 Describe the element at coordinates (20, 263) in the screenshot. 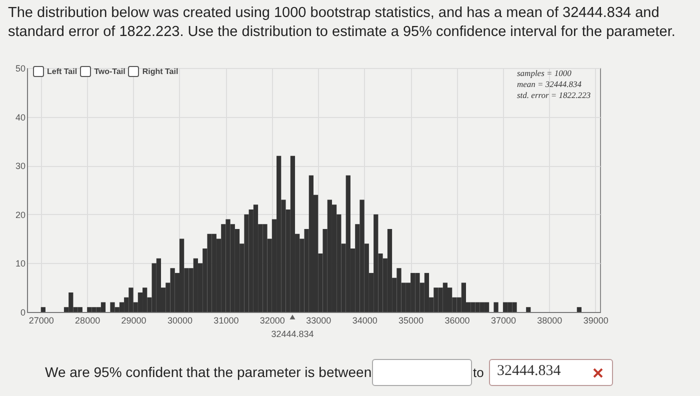

I see `y-tick-label: 10` at that location.